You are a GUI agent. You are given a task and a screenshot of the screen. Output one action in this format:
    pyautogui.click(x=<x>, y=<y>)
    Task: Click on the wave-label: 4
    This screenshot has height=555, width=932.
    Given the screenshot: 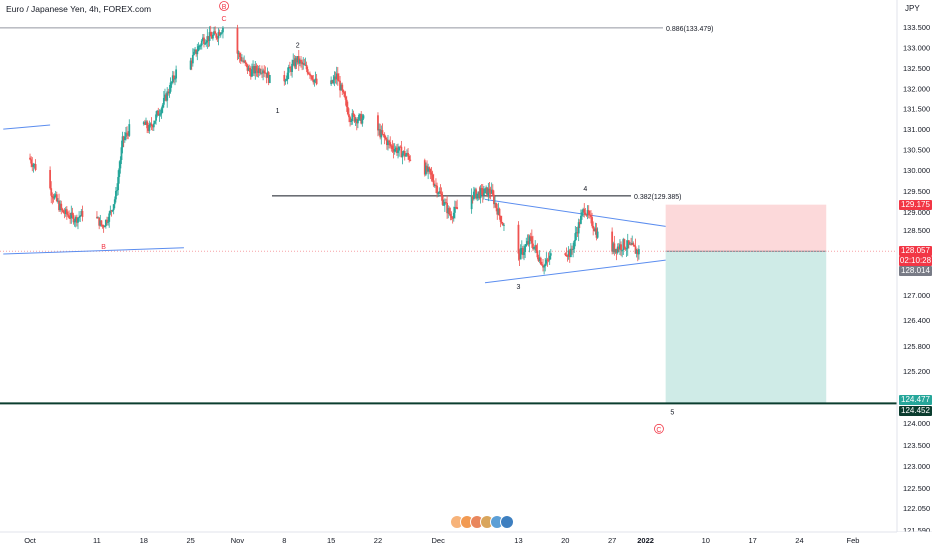 What is the action you would take?
    pyautogui.click(x=585, y=189)
    